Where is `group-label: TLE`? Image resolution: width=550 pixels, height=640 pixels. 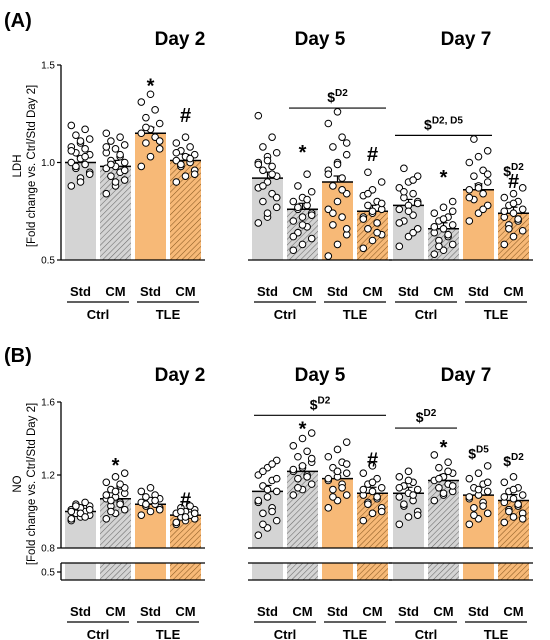
group-label: TLE is located at coordinates (168, 633).